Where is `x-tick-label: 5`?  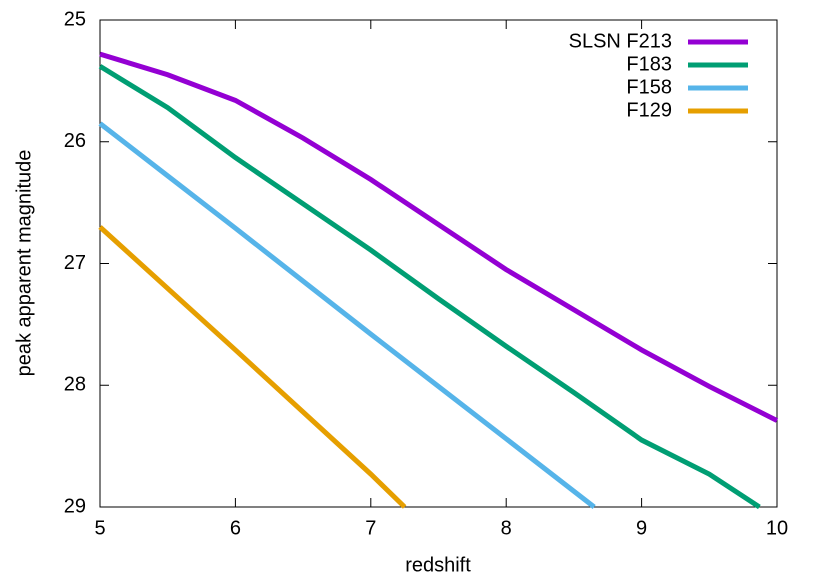
x-tick-label: 5 is located at coordinates (99, 528).